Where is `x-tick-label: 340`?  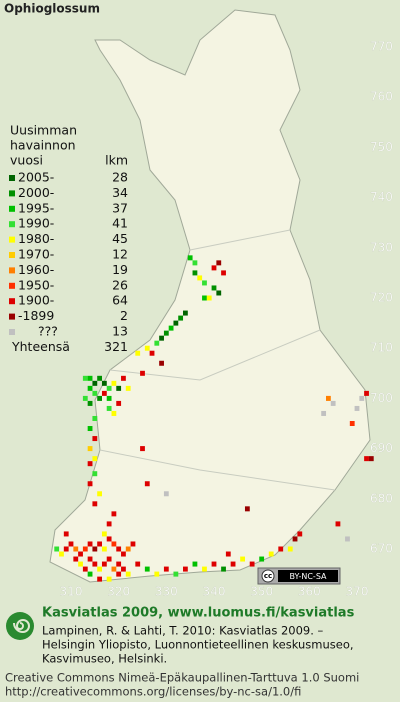
x-tick-label: 340 is located at coordinates (214, 592).